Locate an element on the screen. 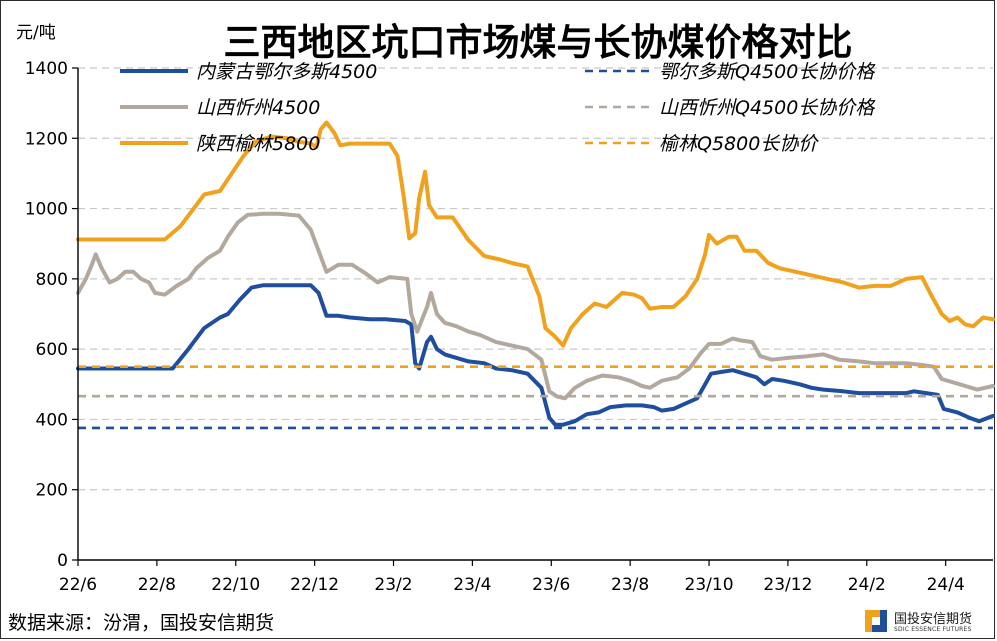 This screenshot has height=641, width=997. y-axis-label: 元/吨 is located at coordinates (36, 33).